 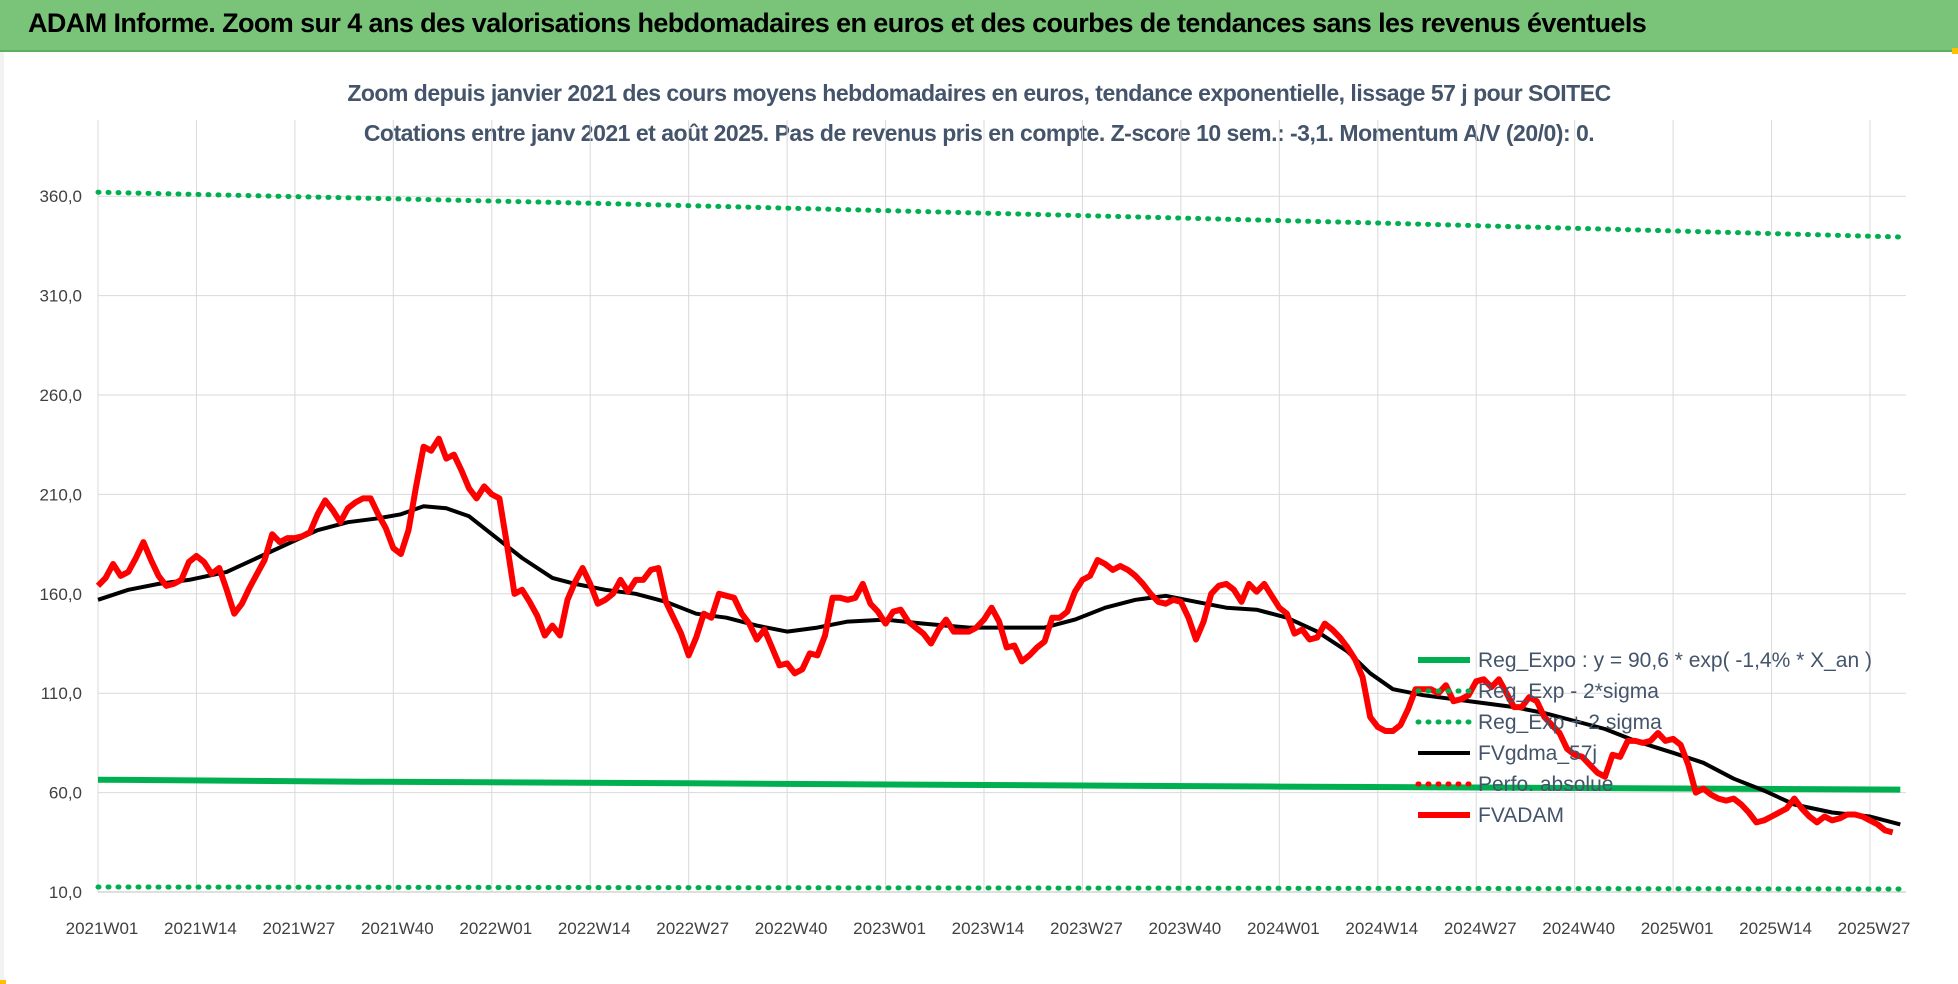 What do you see at coordinates (1086, 928) in the screenshot?
I see `x-tick-label: 2023W27` at bounding box center [1086, 928].